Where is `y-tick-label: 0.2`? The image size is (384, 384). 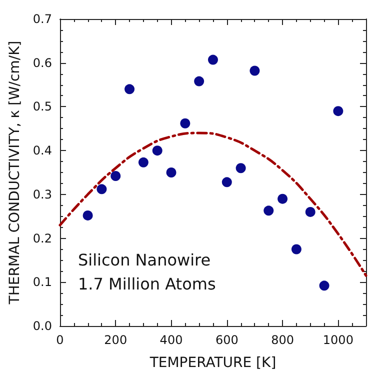
y-tick-label: 0.2 is located at coordinates (42, 238).